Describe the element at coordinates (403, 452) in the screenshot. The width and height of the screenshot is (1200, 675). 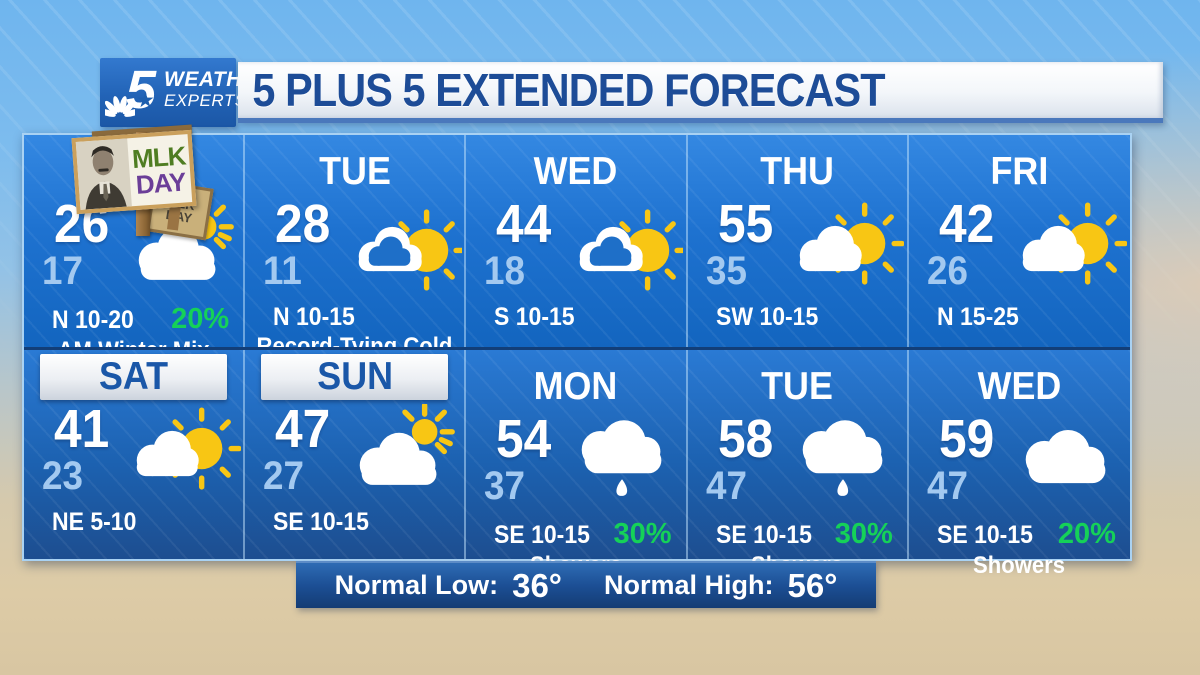
I see `partly-cloudy-icon` at that location.